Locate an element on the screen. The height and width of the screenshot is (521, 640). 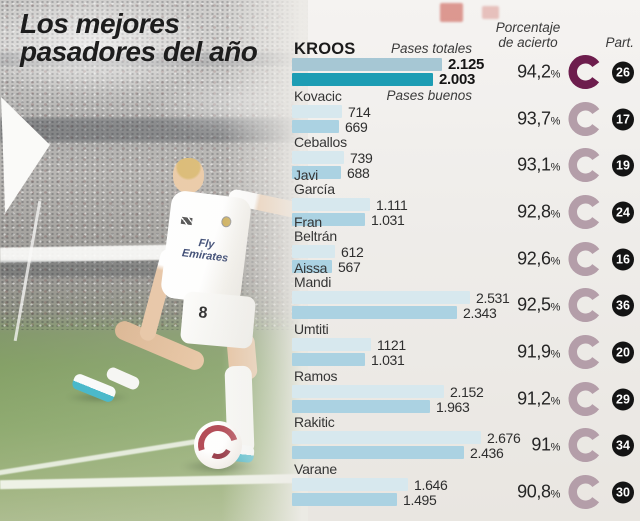
player-shirt: Fly Emirates is located at coordinates (206, 248).